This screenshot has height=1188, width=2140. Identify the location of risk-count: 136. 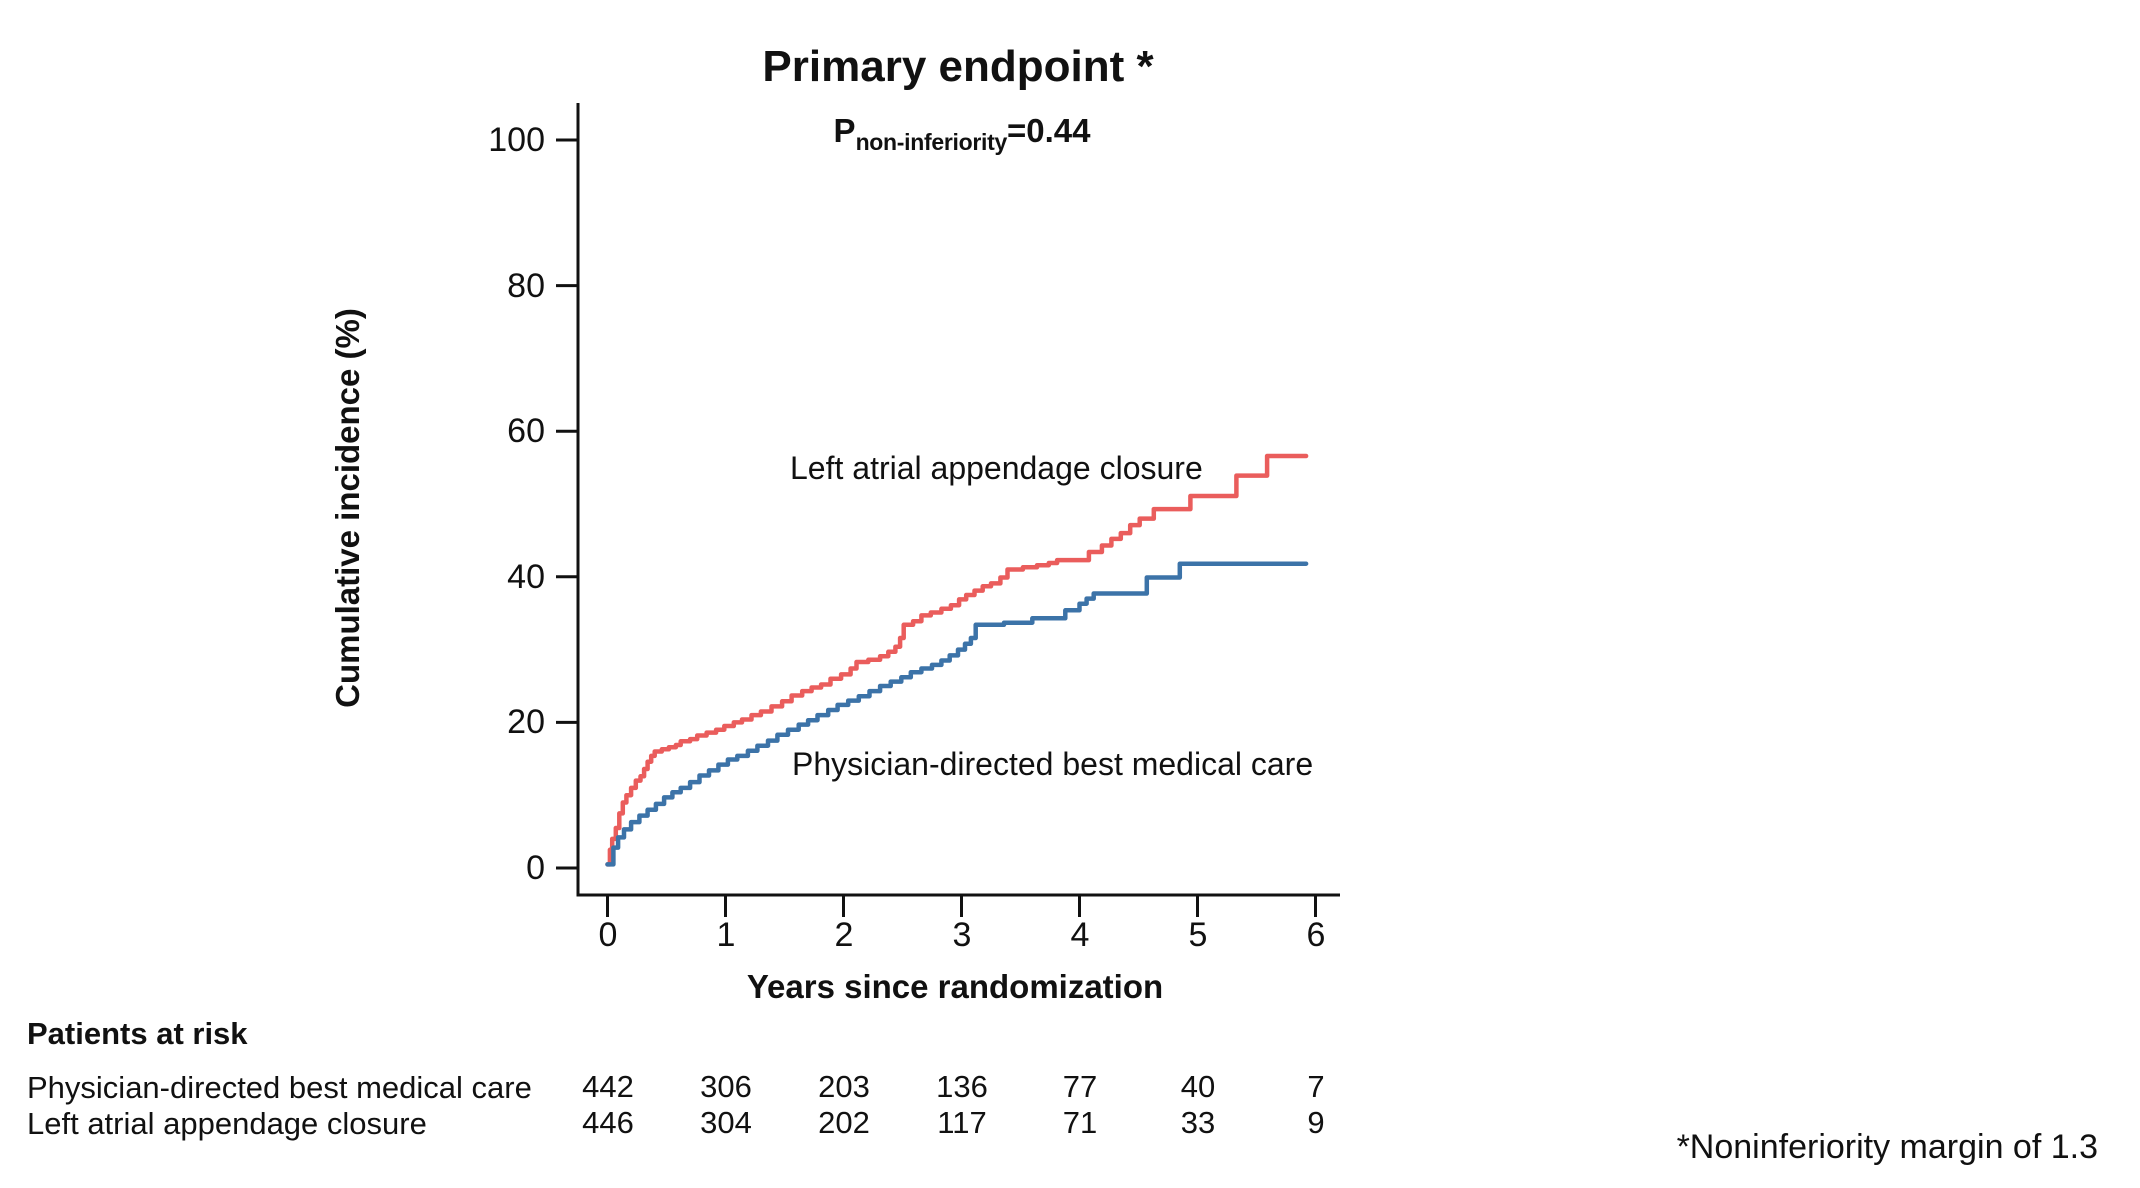
(962, 1086).